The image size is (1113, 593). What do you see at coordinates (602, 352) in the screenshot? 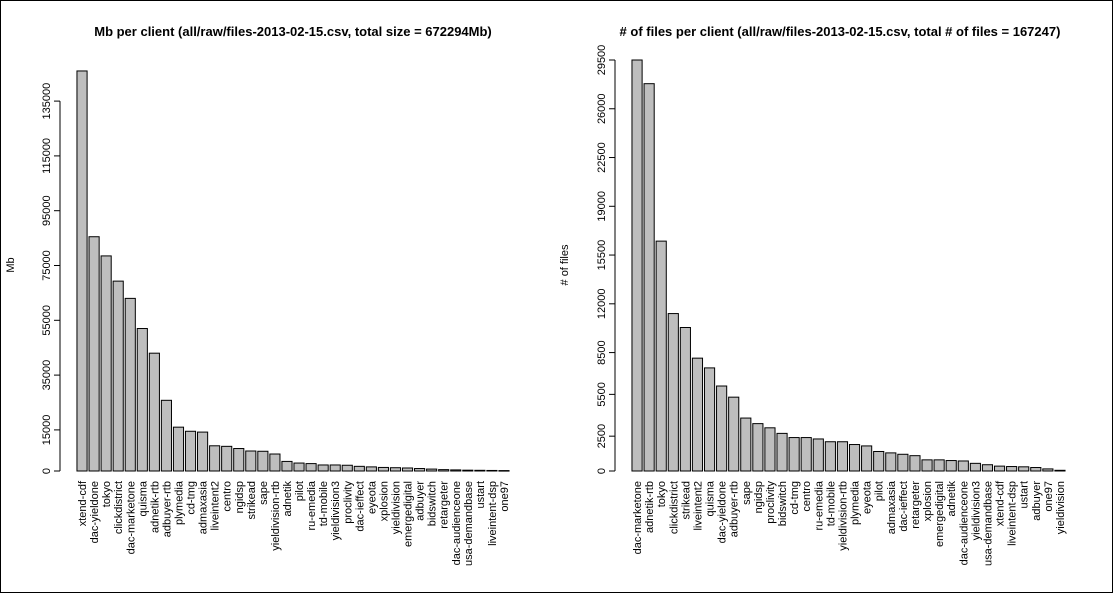
I see `y-tick-label: 8500` at bounding box center [602, 352].